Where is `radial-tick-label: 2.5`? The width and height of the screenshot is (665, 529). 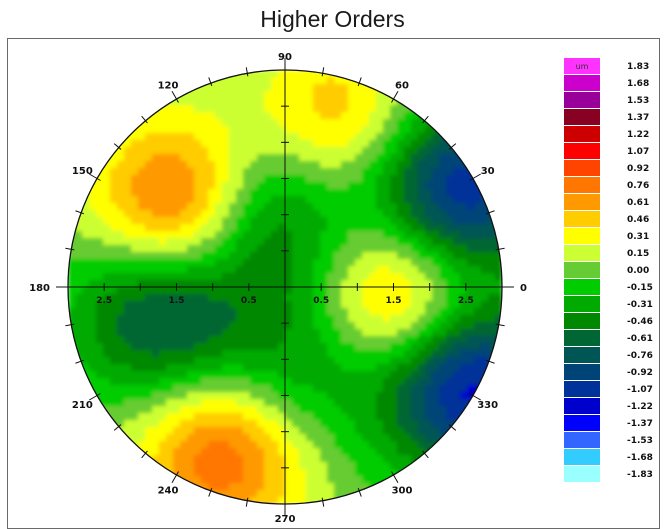
radial-tick-label: 2.5 is located at coordinates (104, 301).